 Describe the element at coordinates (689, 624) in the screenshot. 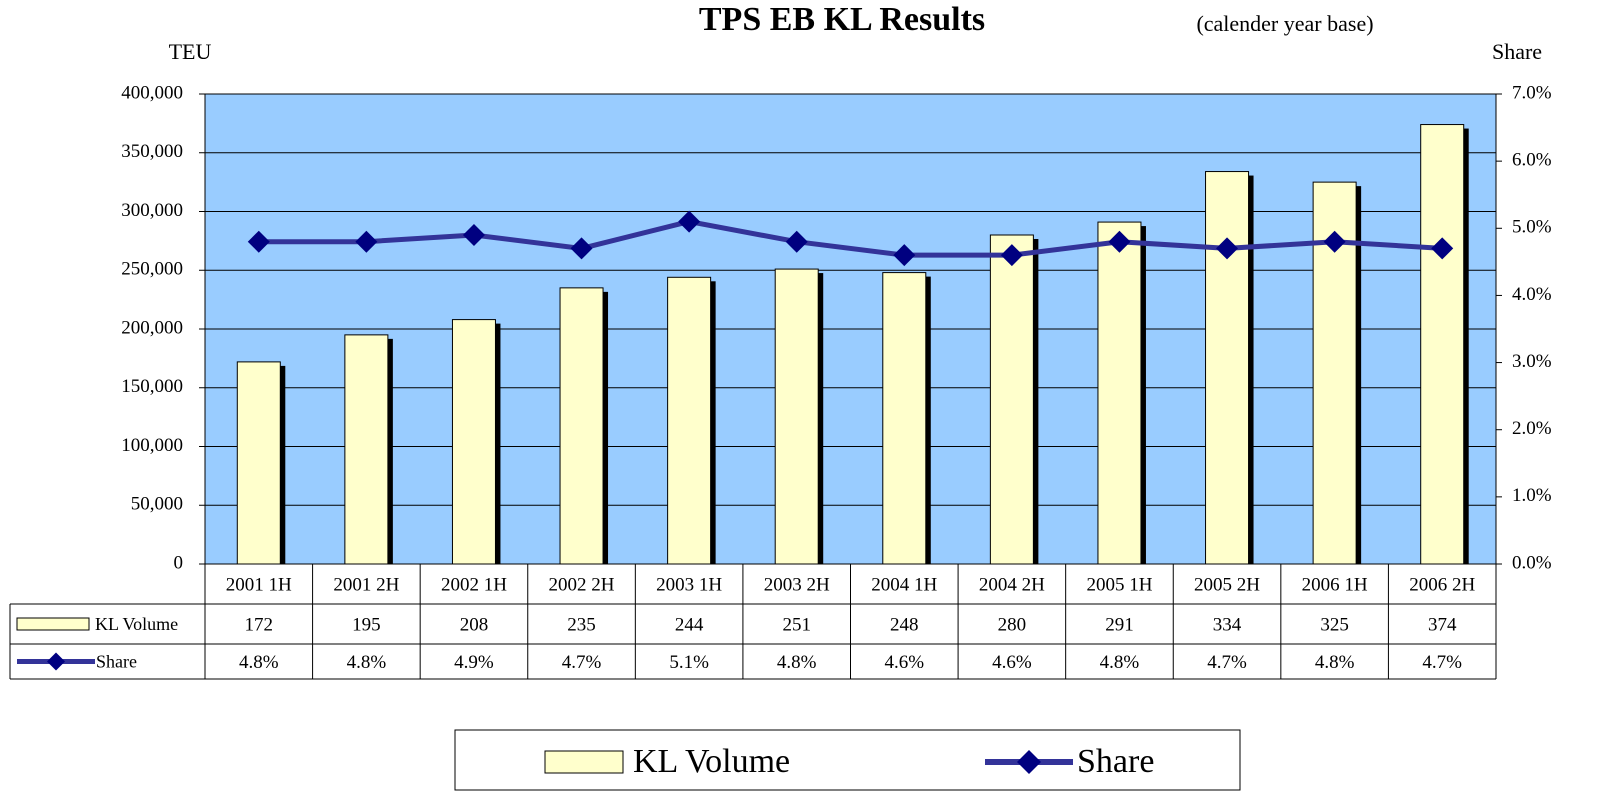

I see `table-cell: 244` at that location.